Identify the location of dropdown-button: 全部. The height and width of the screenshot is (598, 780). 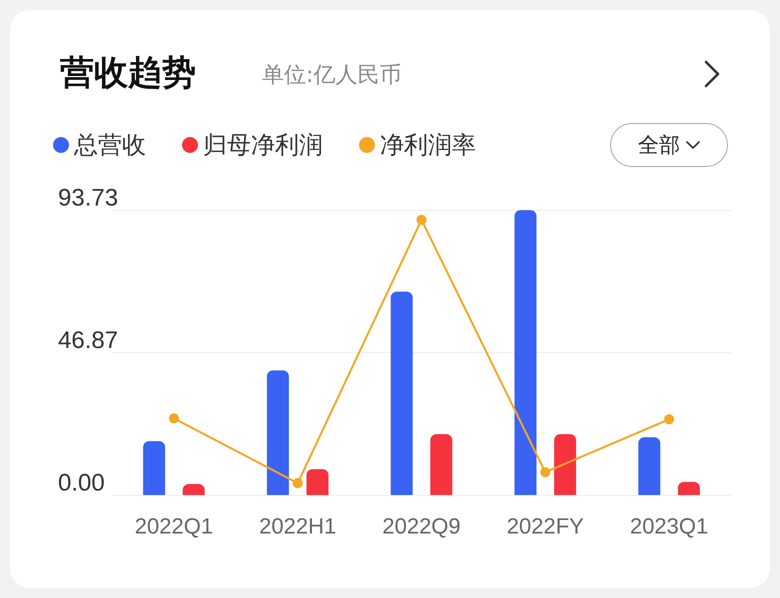
(669, 145).